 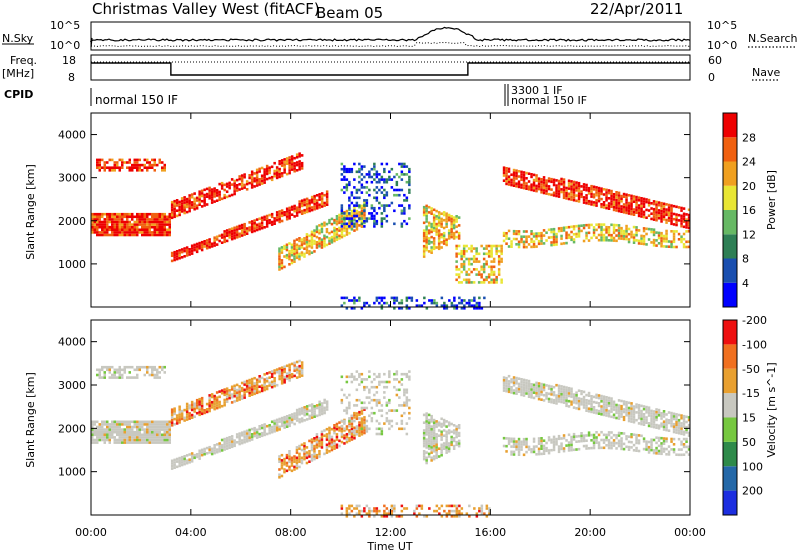 I want to click on colorbar-tick-label: 20, so click(x=749, y=186).